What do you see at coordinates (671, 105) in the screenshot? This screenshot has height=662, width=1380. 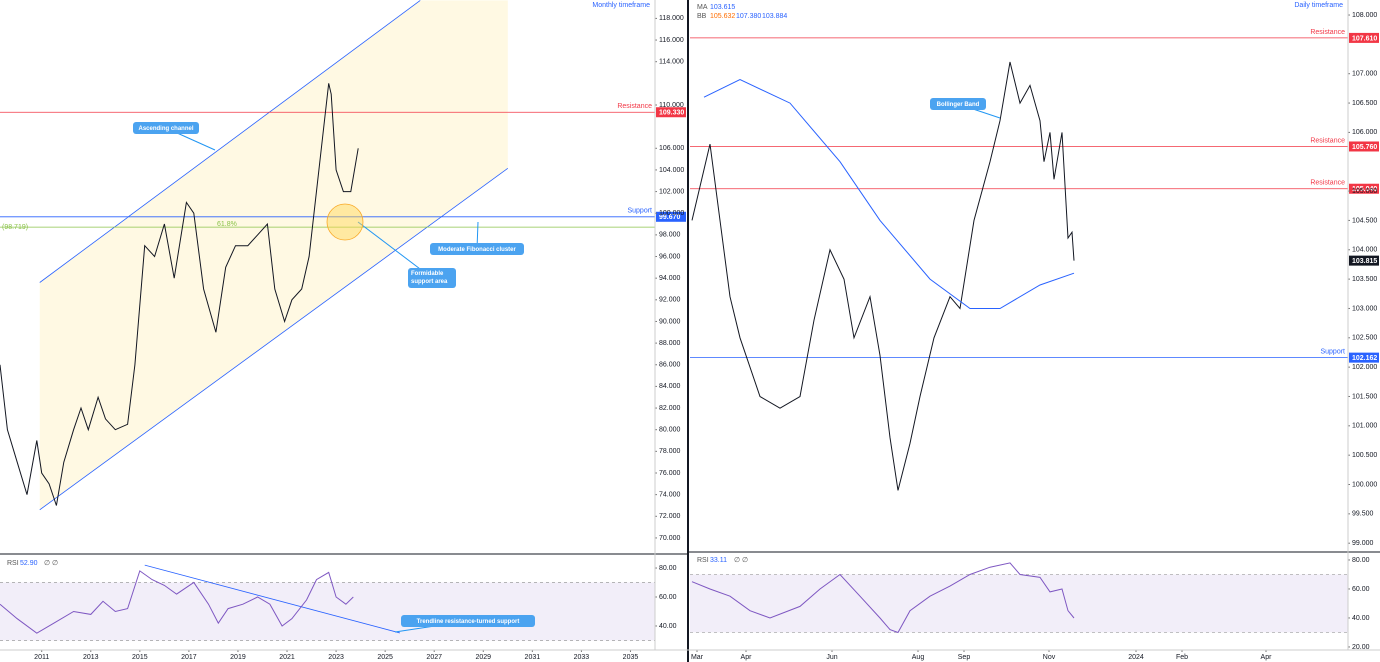 I see `y-tick-label: 110.000` at bounding box center [671, 105].